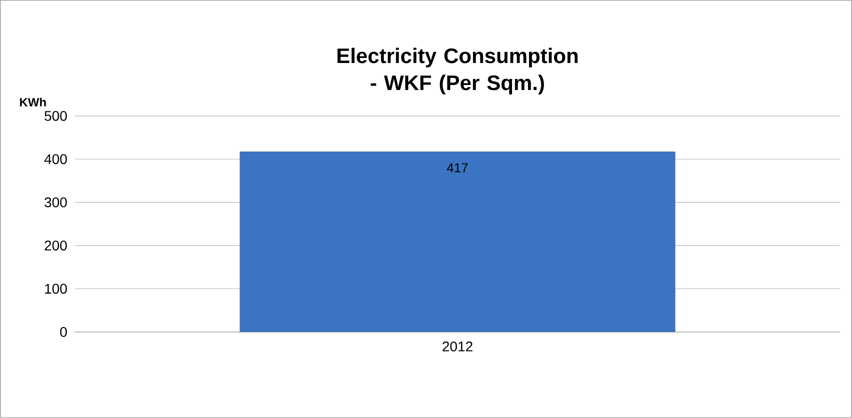 This screenshot has height=418, width=852. What do you see at coordinates (457, 167) in the screenshot?
I see `data-label: 417` at bounding box center [457, 167].